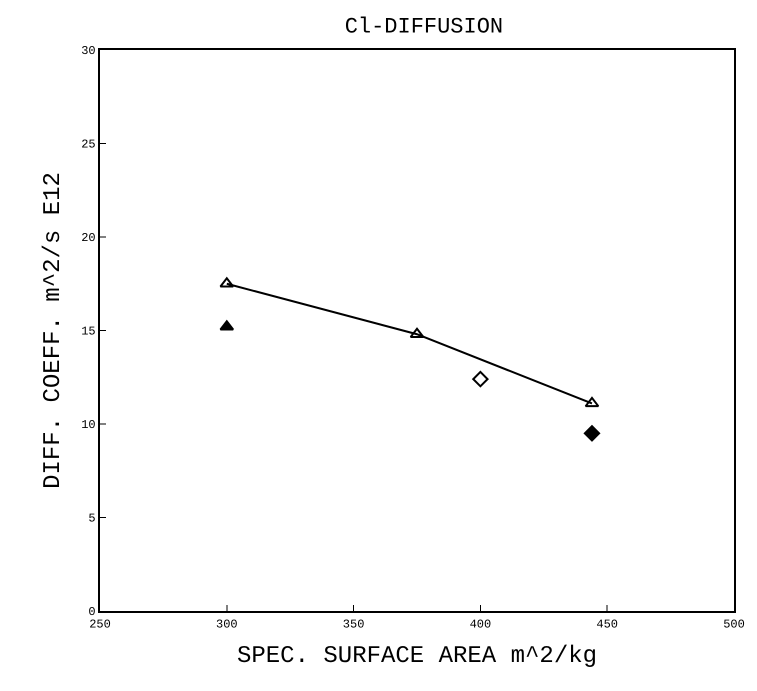 This screenshot has height=691, width=757. Describe the element at coordinates (227, 624) in the screenshot. I see `x-tick-label: 300` at that location.